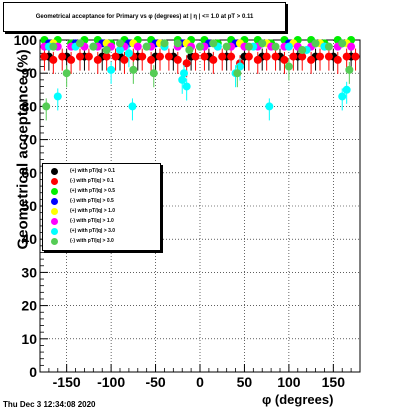 This screenshot has height=419, width=400. Describe the element at coordinates (93, 171) in the screenshot. I see `legend-label: (+) with pT/|q| > 0.1` at that location.